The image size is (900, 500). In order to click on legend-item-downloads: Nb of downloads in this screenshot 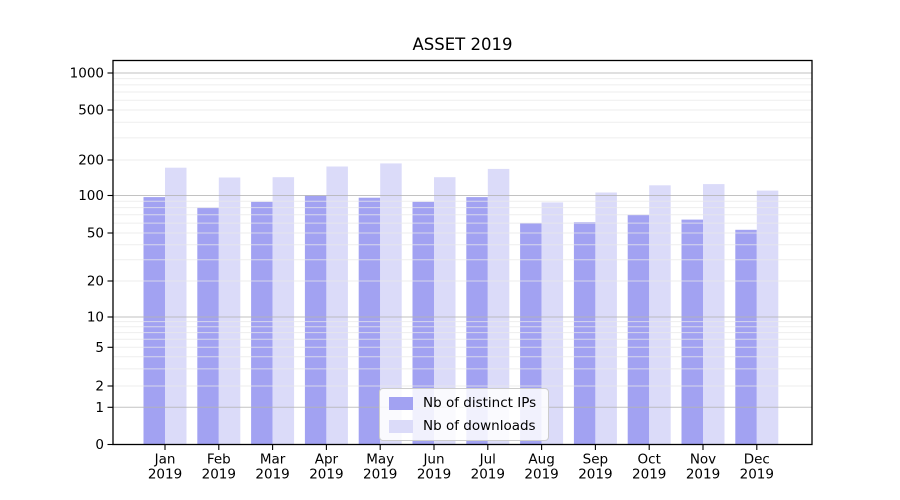, I will do `click(462, 426)`.